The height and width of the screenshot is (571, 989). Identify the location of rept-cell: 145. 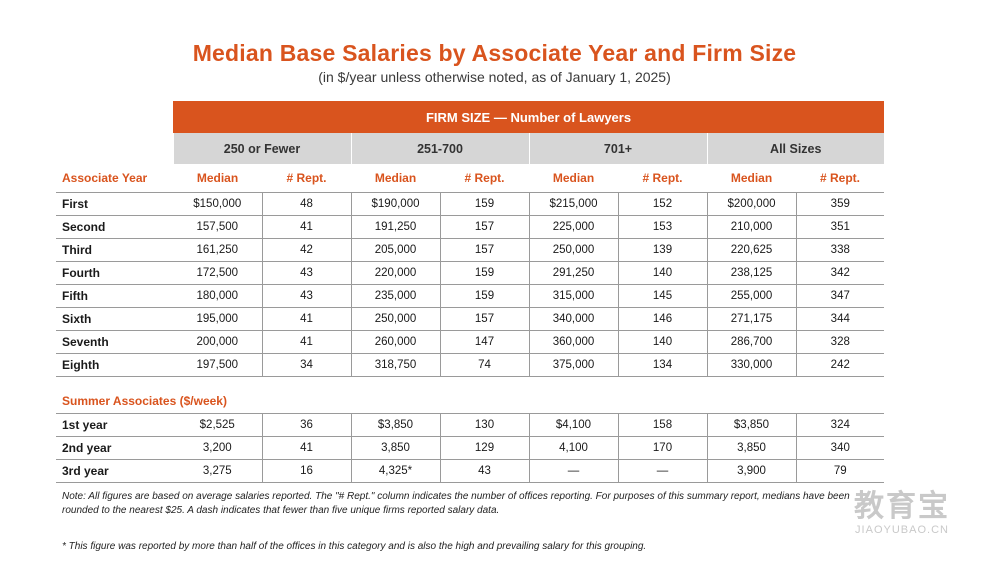
(662, 296).